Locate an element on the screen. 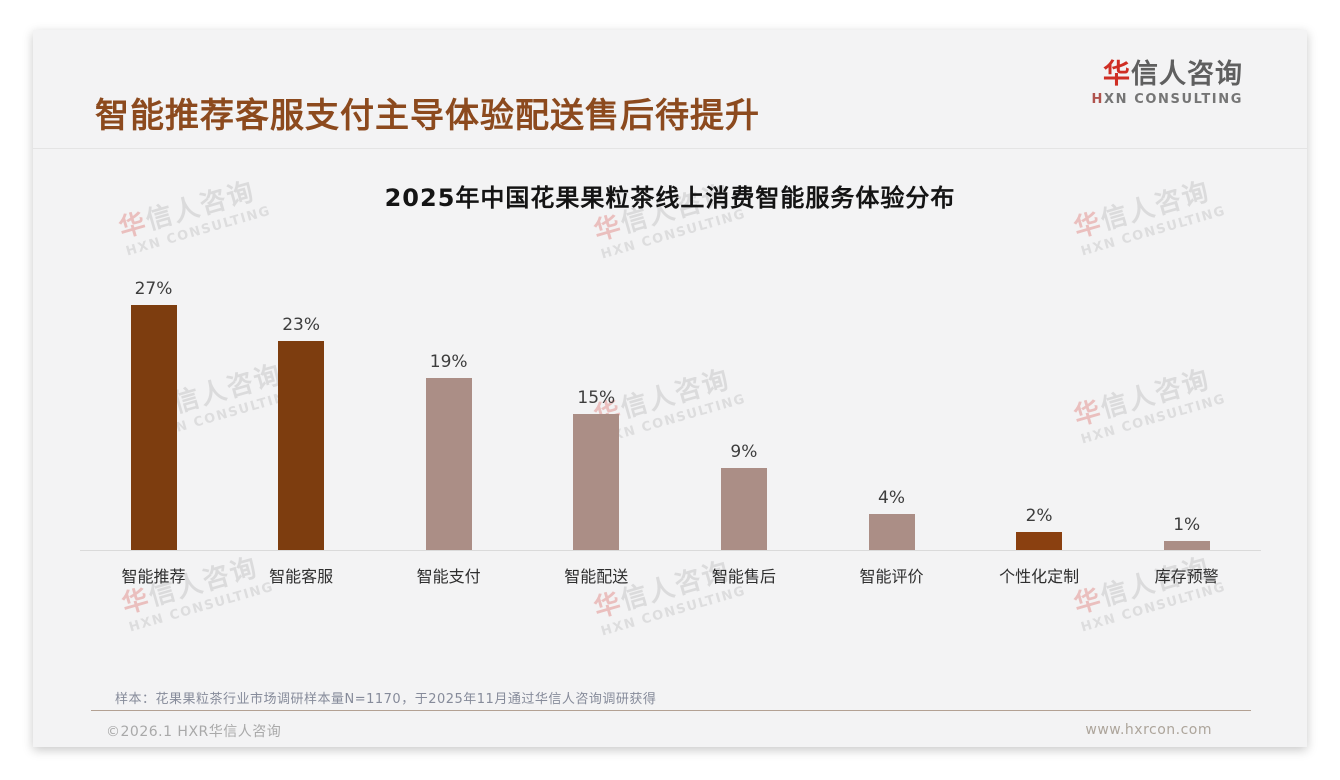  bar-value-label: 15% is located at coordinates (596, 398).